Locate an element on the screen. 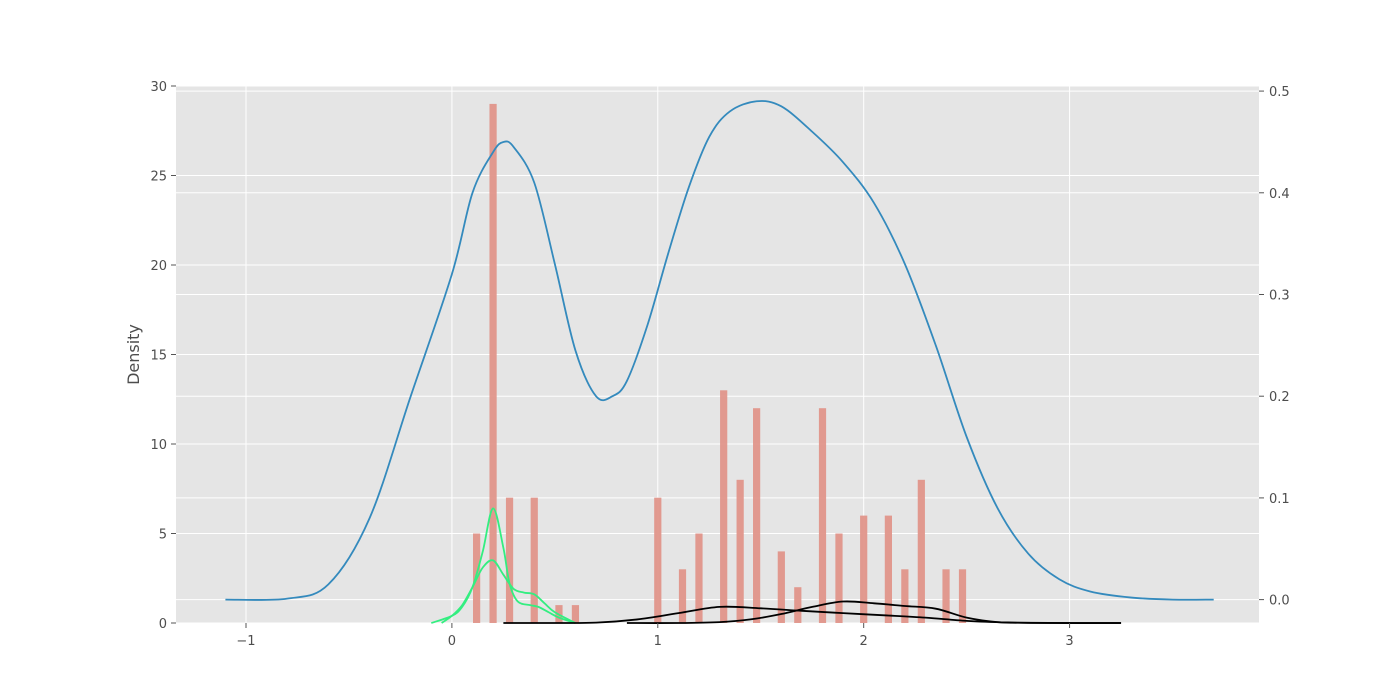  y-right-tick-label: 0.1 is located at coordinates (1279, 499).